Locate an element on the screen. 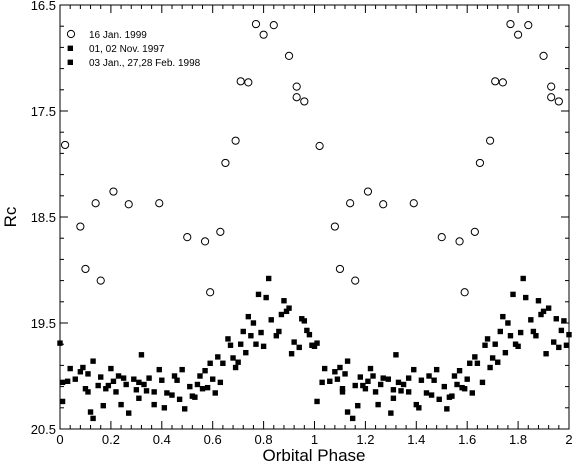 The height and width of the screenshot is (464, 572). y-tick-label: 17.5 is located at coordinates (43, 111).